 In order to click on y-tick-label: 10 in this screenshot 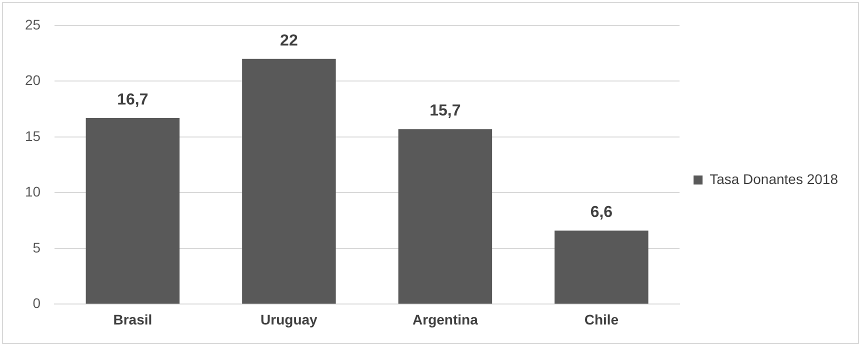, I will do `click(32, 192)`.